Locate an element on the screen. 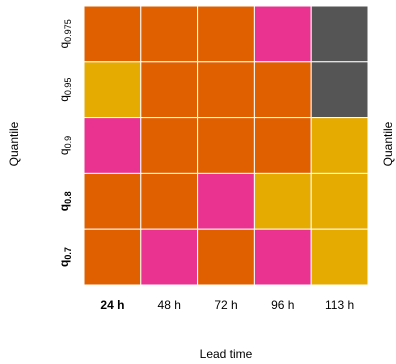  x-tick-labels: 24 h 48 h 72 h 96 h 113 h is located at coordinates (227, 305).